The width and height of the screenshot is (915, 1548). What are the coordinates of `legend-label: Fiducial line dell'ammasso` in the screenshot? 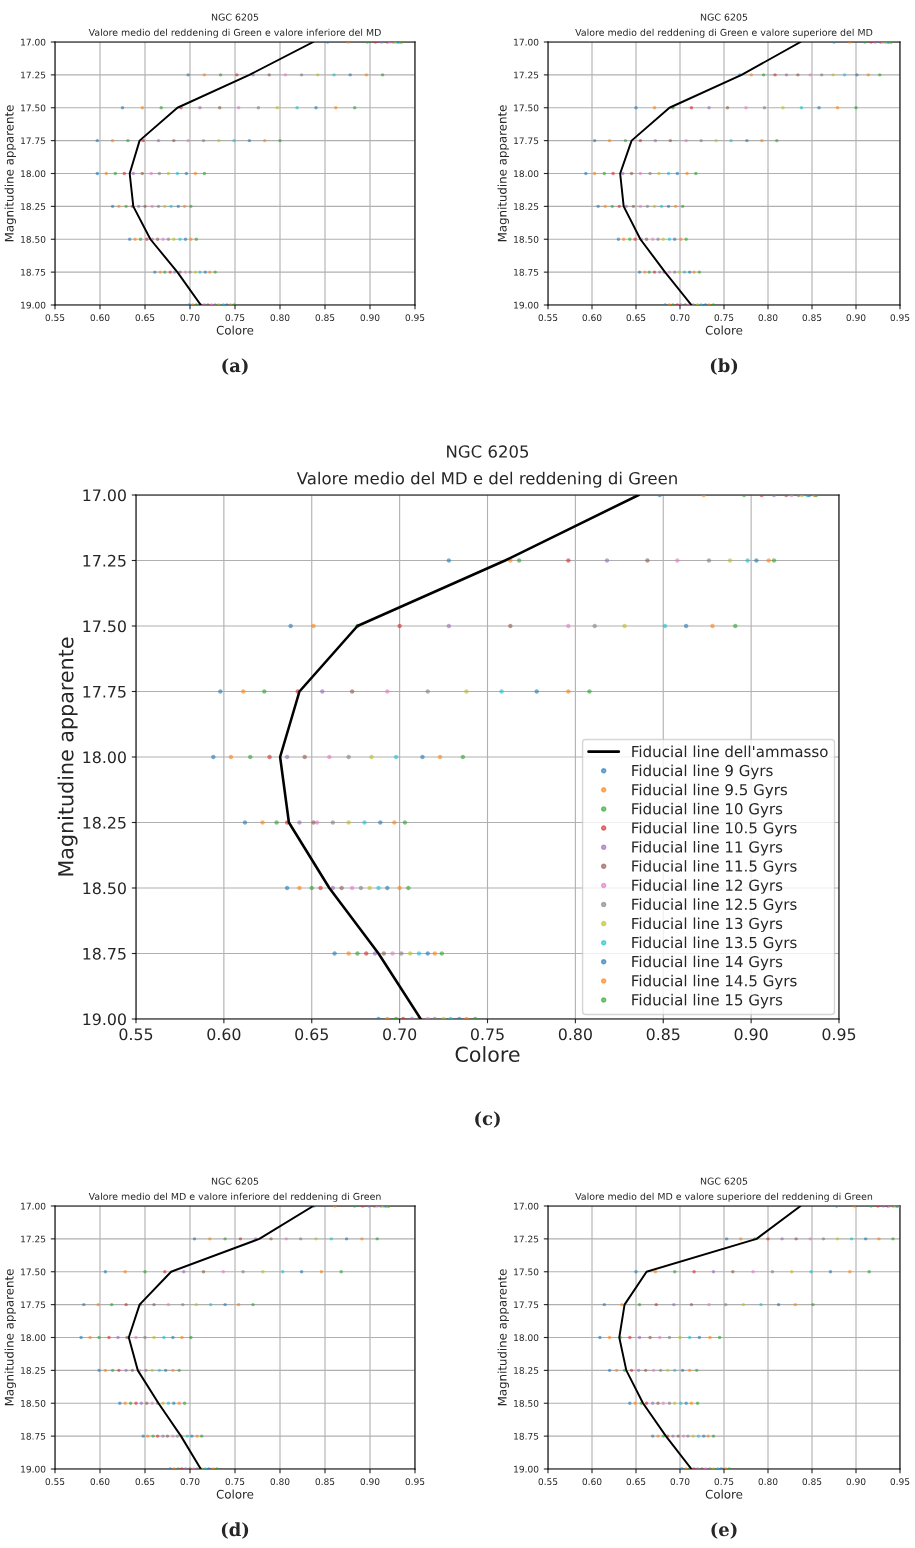 It's located at (730, 751).